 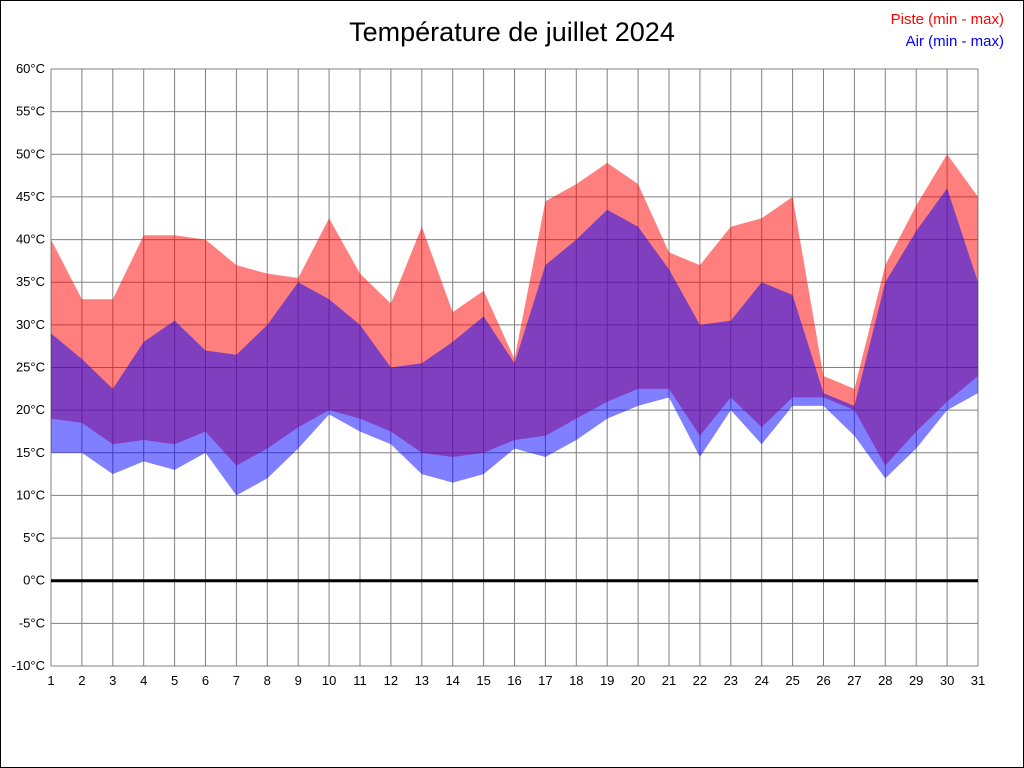 I want to click on x-tick-label: 11, so click(x=360, y=680).